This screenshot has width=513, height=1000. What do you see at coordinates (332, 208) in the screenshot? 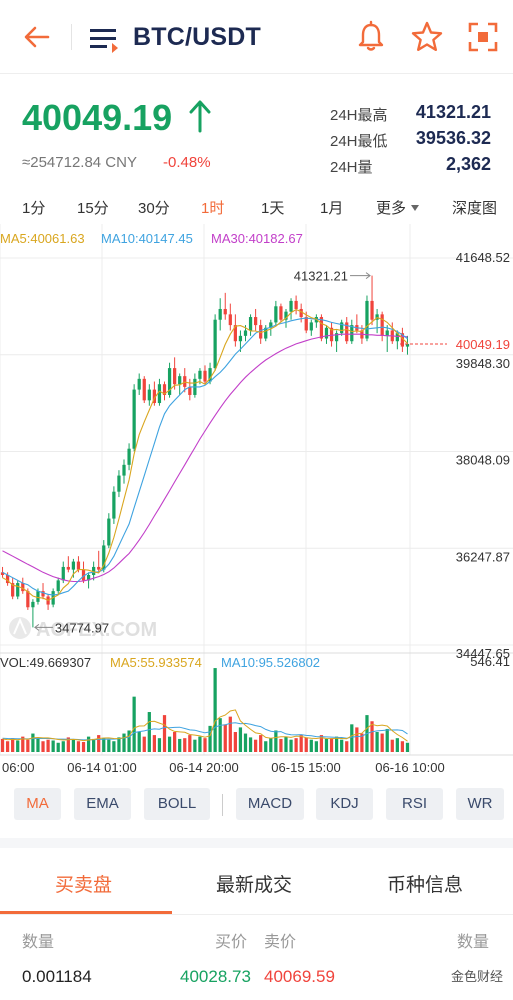
I see `tf-1mo: 1月` at bounding box center [332, 208].